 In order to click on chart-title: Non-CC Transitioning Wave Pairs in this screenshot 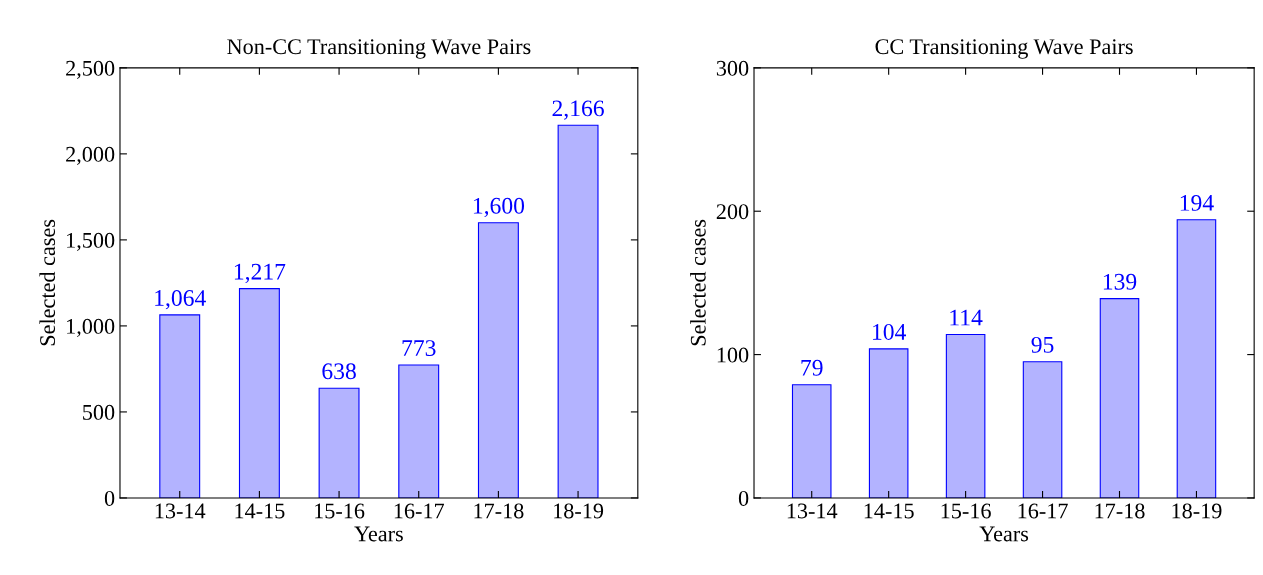, I will do `click(379, 49)`.